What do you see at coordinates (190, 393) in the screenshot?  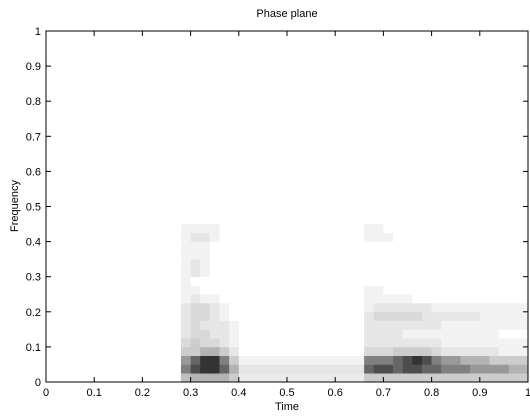 I see `x-tick-label: 0.3` at bounding box center [190, 393].